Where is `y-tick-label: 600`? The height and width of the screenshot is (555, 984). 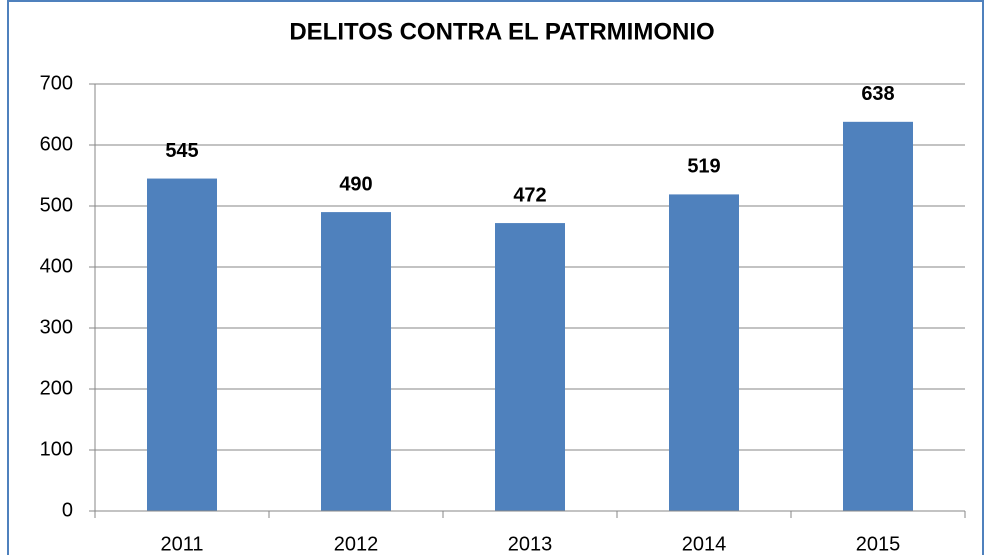
y-tick-label: 600 is located at coordinates (56, 144).